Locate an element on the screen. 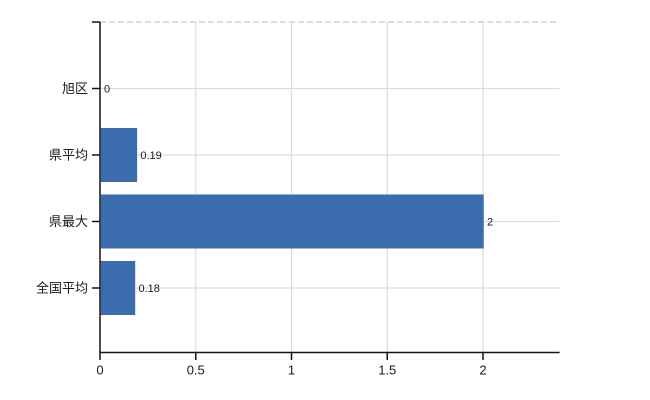 The width and height of the screenshot is (650, 400). x-tick-label: 0 is located at coordinates (99, 370).